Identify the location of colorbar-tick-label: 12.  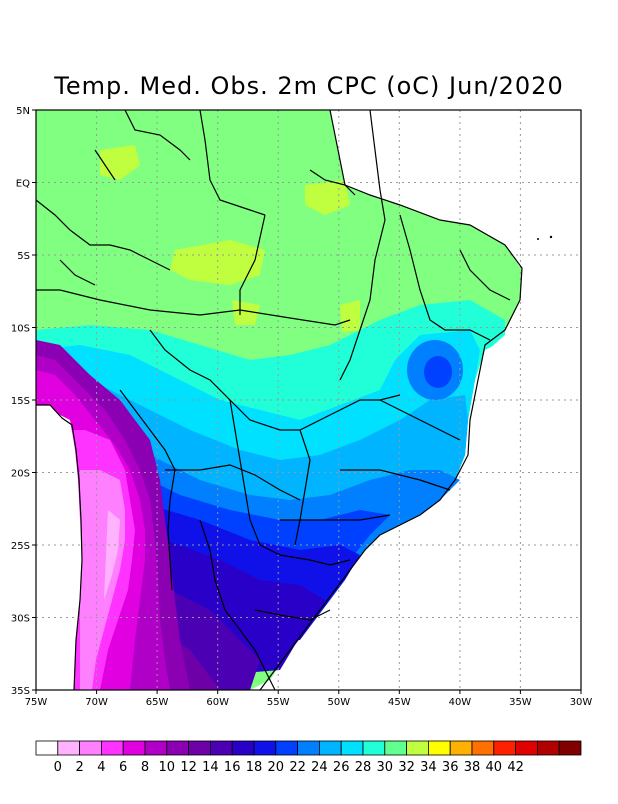
(188, 767).